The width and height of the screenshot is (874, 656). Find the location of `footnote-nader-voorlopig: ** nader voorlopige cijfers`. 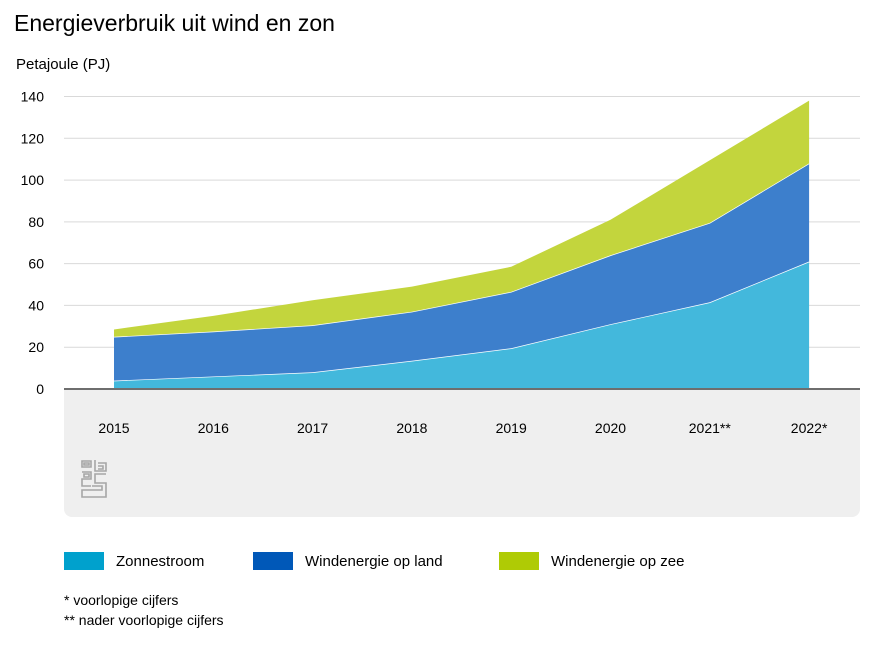

footnote-nader-voorlopig: ** nader voorlopige cijfers is located at coordinates (144, 620).